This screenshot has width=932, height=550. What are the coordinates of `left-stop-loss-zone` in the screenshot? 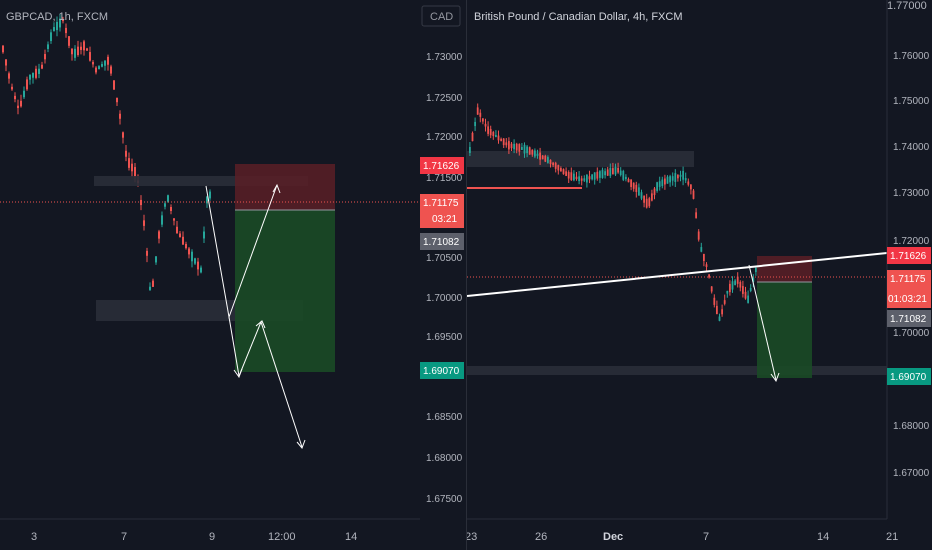 It's located at (285, 187).